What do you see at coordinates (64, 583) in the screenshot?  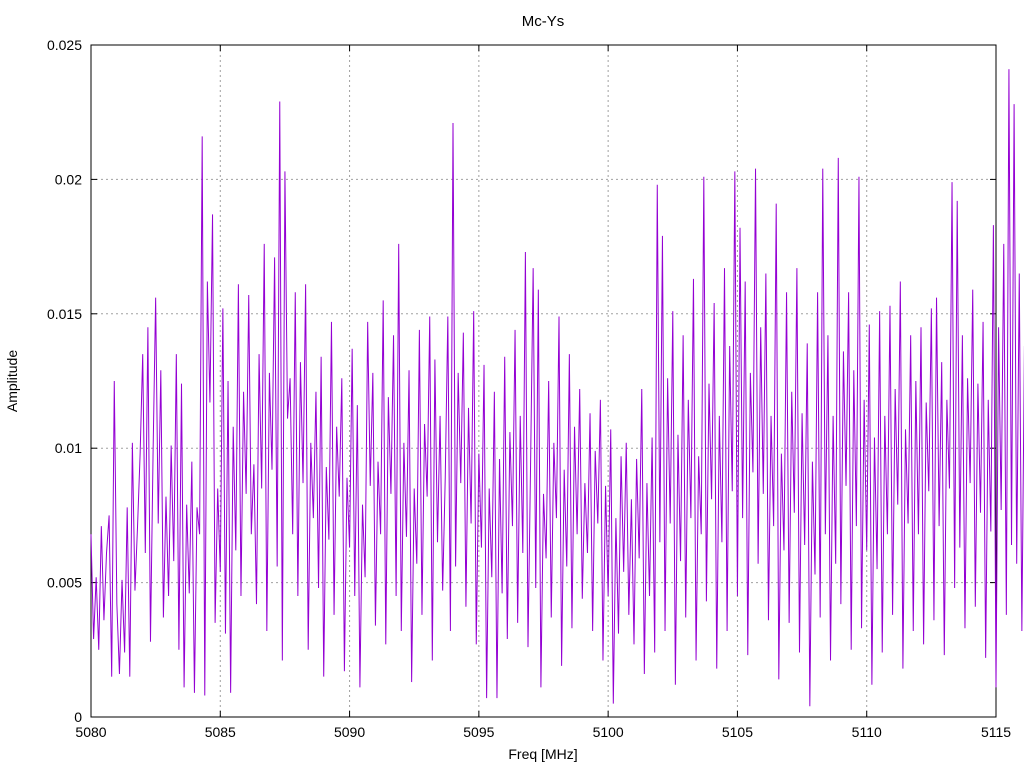 I see `y-tick-label: 0.005` at bounding box center [64, 583].